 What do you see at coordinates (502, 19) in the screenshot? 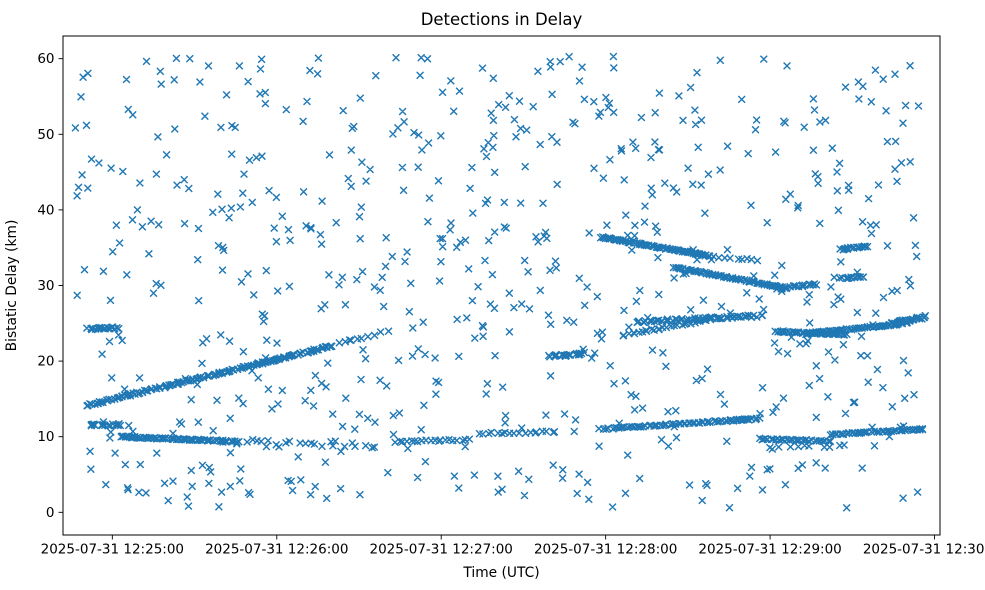
I see `chart-title: Detections in Delay` at bounding box center [502, 19].